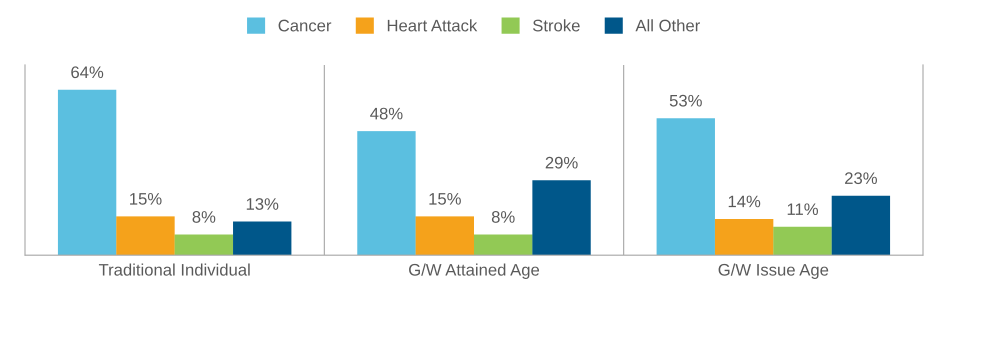 Image resolution: width=1000 pixels, height=342 pixels. I want to click on legend-label: Heart Attack, so click(433, 25).